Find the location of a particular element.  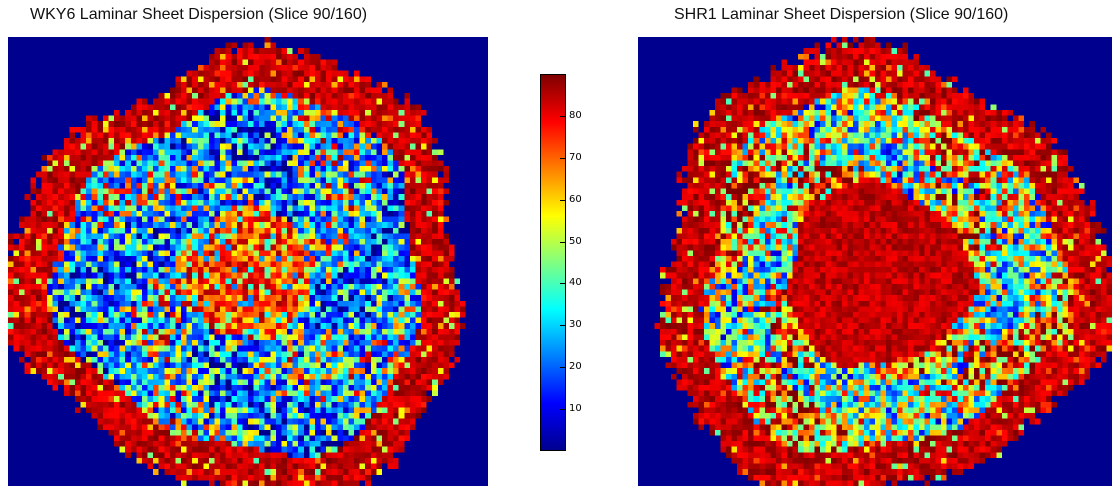

colorbar-tick-label: 80 is located at coordinates (575, 115).